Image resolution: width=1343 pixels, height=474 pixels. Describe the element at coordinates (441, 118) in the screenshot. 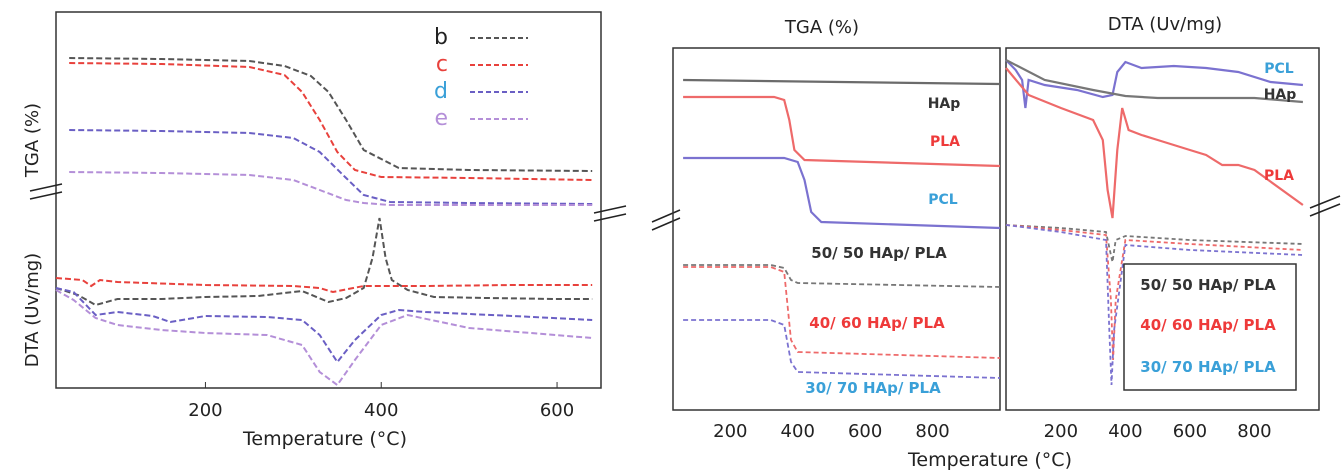

I see `legend-key-e: e` at that location.